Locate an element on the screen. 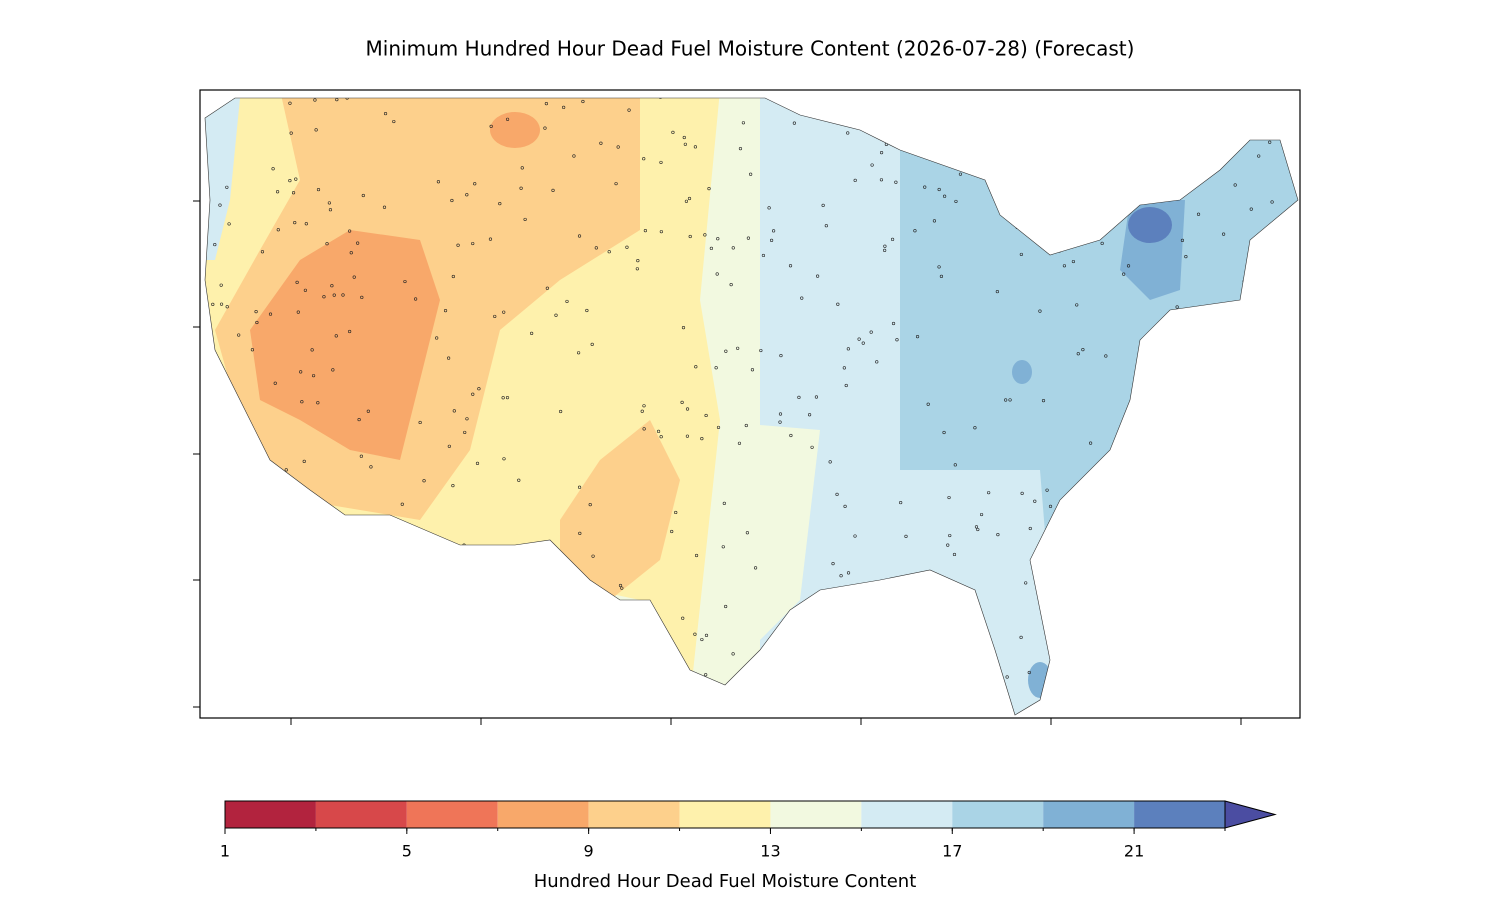 The image size is (1500, 900). colorbar-extension is located at coordinates (1250, 814).